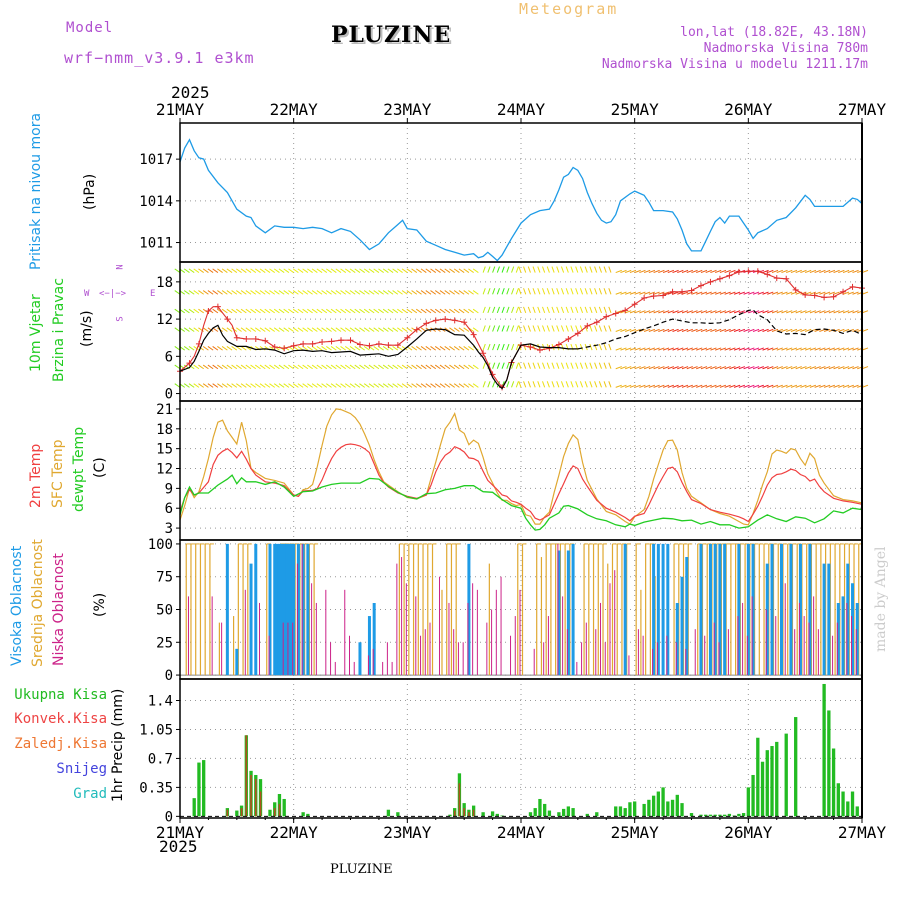 The width and height of the screenshot is (900, 900). What do you see at coordinates (180, 832) in the screenshot?
I see `xtick-label-bottom: 21MAY` at bounding box center [180, 832].